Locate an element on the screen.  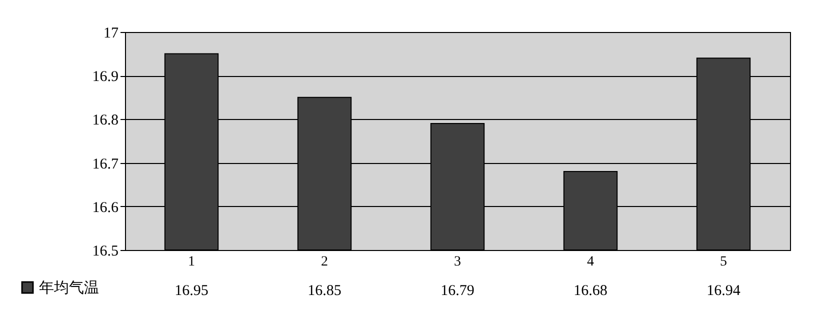
y-tick-label: 16.9 is located at coordinates (105, 77).